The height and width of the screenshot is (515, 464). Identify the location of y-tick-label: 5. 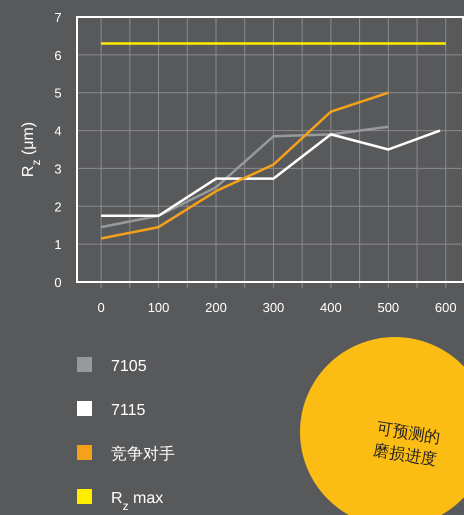
(58, 93).